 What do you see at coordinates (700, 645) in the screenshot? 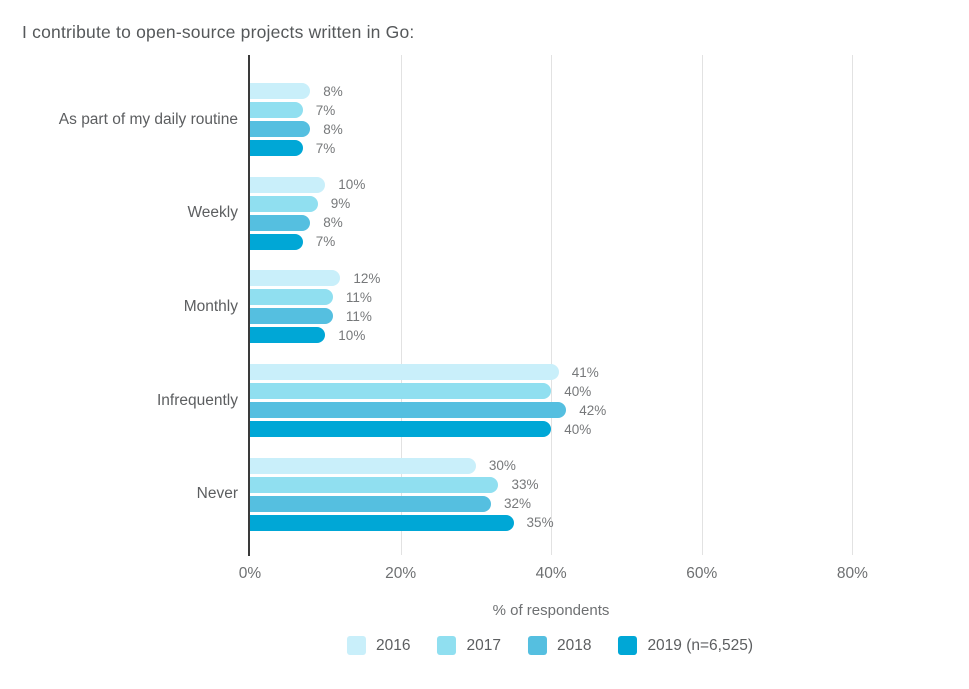
I see `legend-label: 2019 (n=6,525)` at bounding box center [700, 645].